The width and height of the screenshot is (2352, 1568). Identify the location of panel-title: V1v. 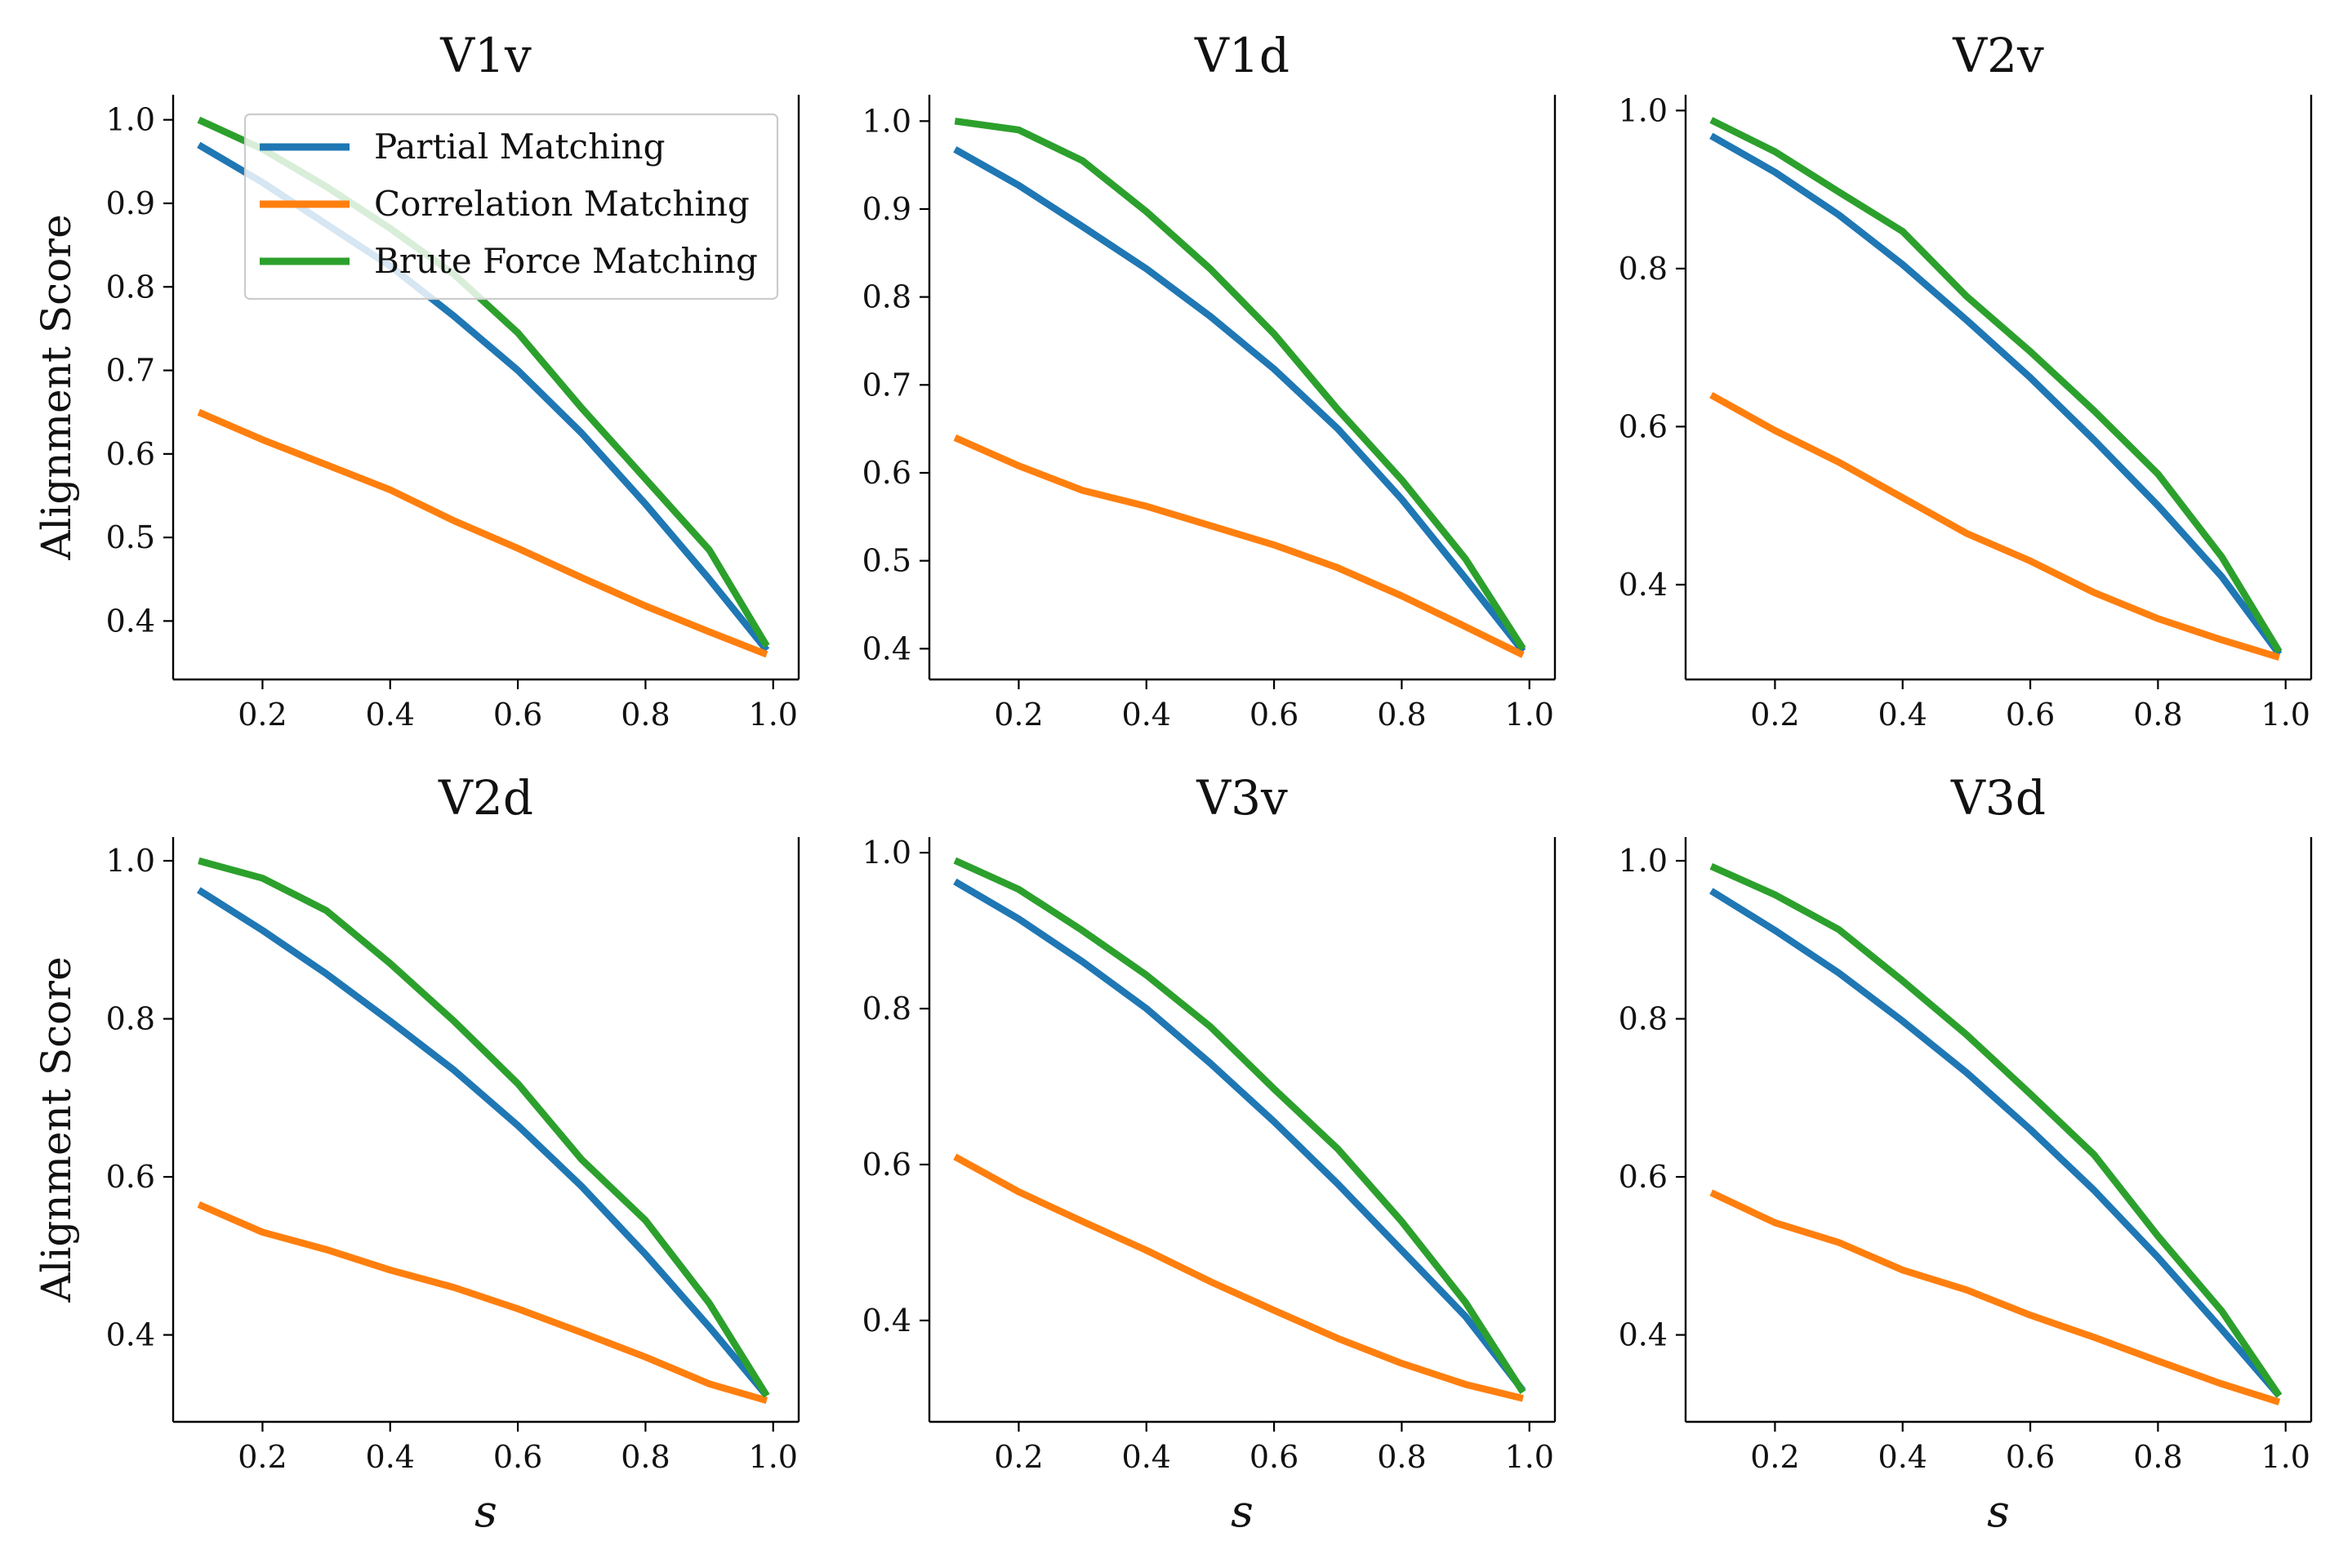
(485, 55).